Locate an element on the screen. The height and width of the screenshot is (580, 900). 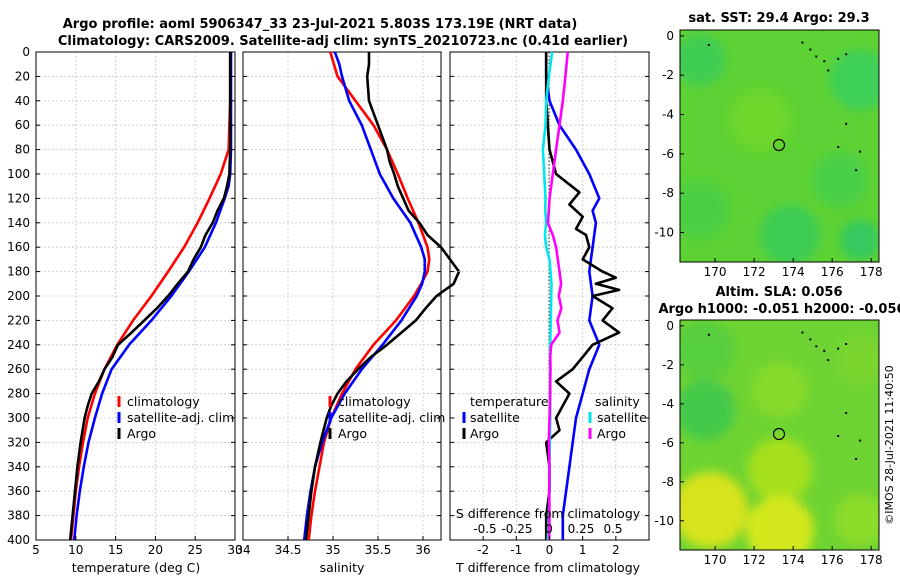
sla-map-ytick-label: -4 is located at coordinates (668, 404).